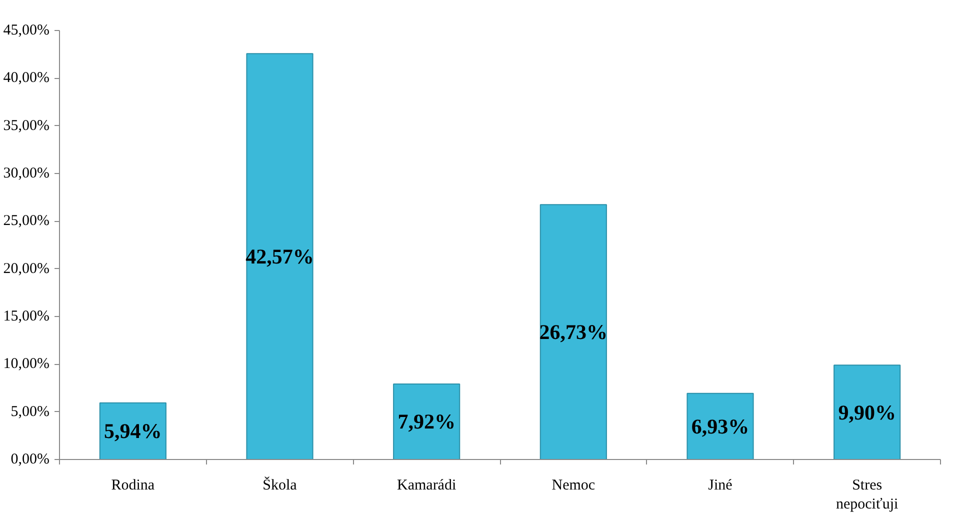 The width and height of the screenshot is (971, 522). Describe the element at coordinates (867, 495) in the screenshot. I see `x-tick-label: Stres nepociťuji` at that location.